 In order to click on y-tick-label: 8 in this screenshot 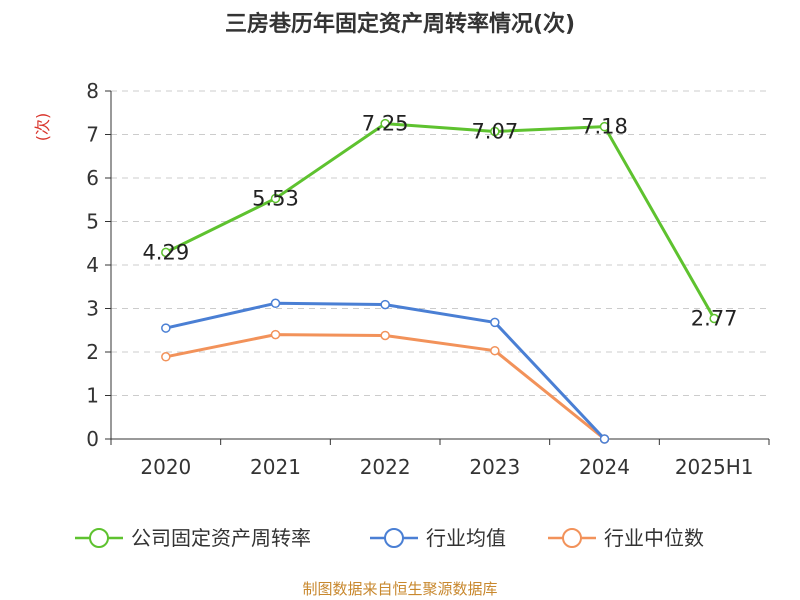, I will do `click(92, 91)`.